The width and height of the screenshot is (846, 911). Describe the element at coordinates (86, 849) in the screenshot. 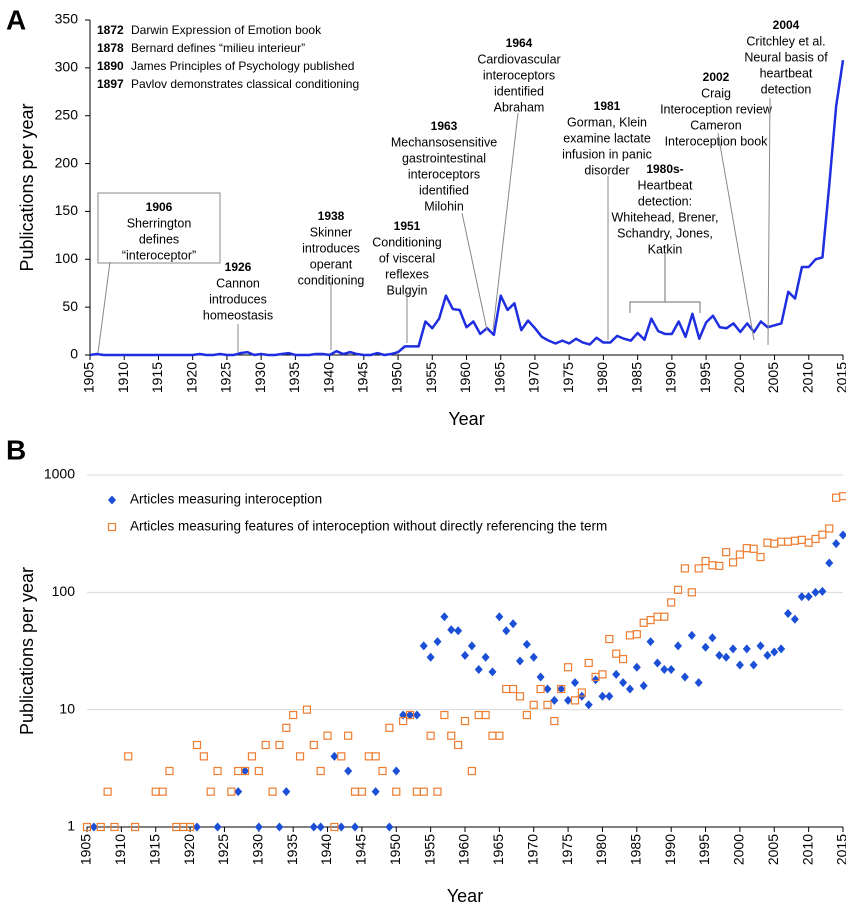

I see `x-tick-label: 1905` at that location.